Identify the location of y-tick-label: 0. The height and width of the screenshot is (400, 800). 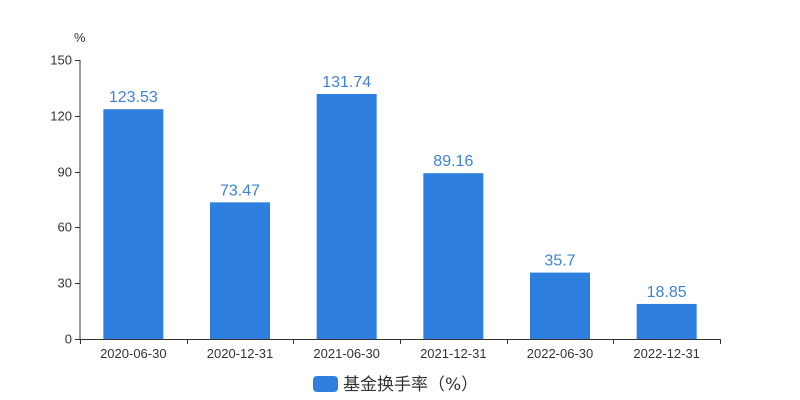
(68, 339).